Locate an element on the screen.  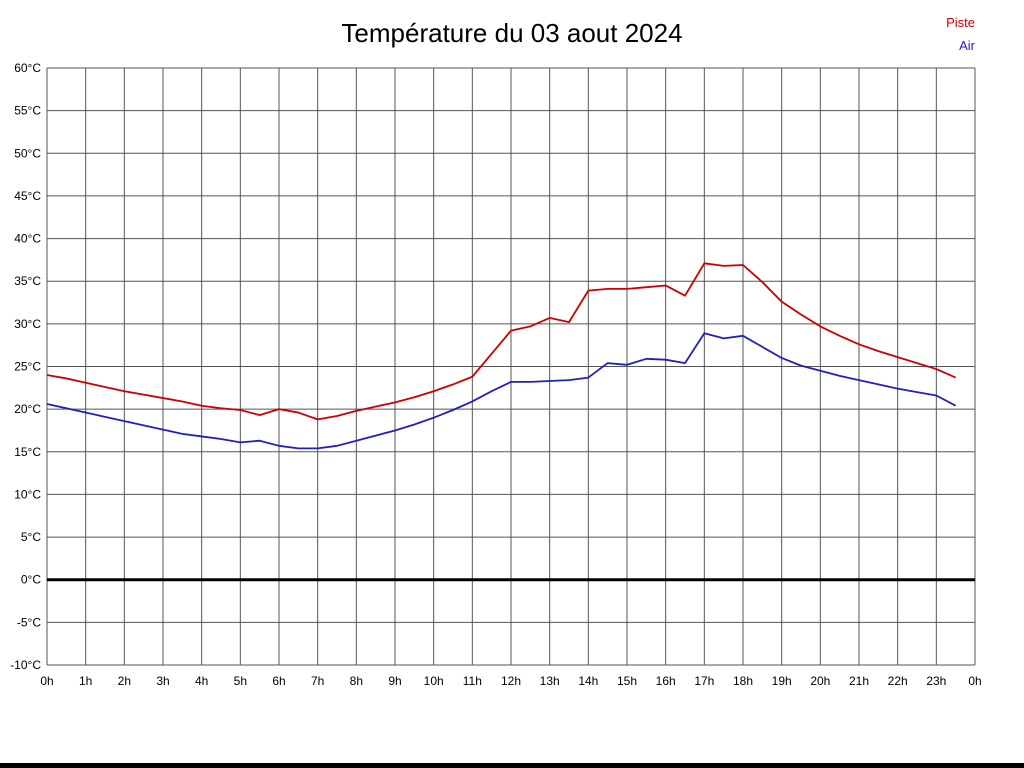
x-axis-tick-label: 13h is located at coordinates (550, 681).